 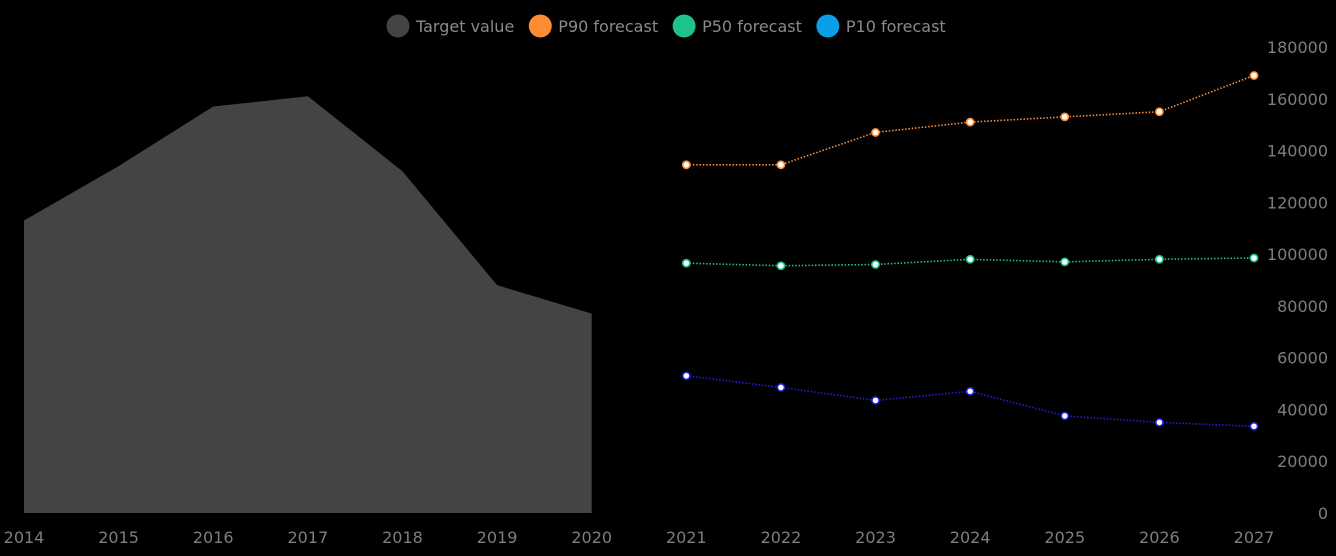 I want to click on x-tick-label: 2016, so click(x=213, y=537).